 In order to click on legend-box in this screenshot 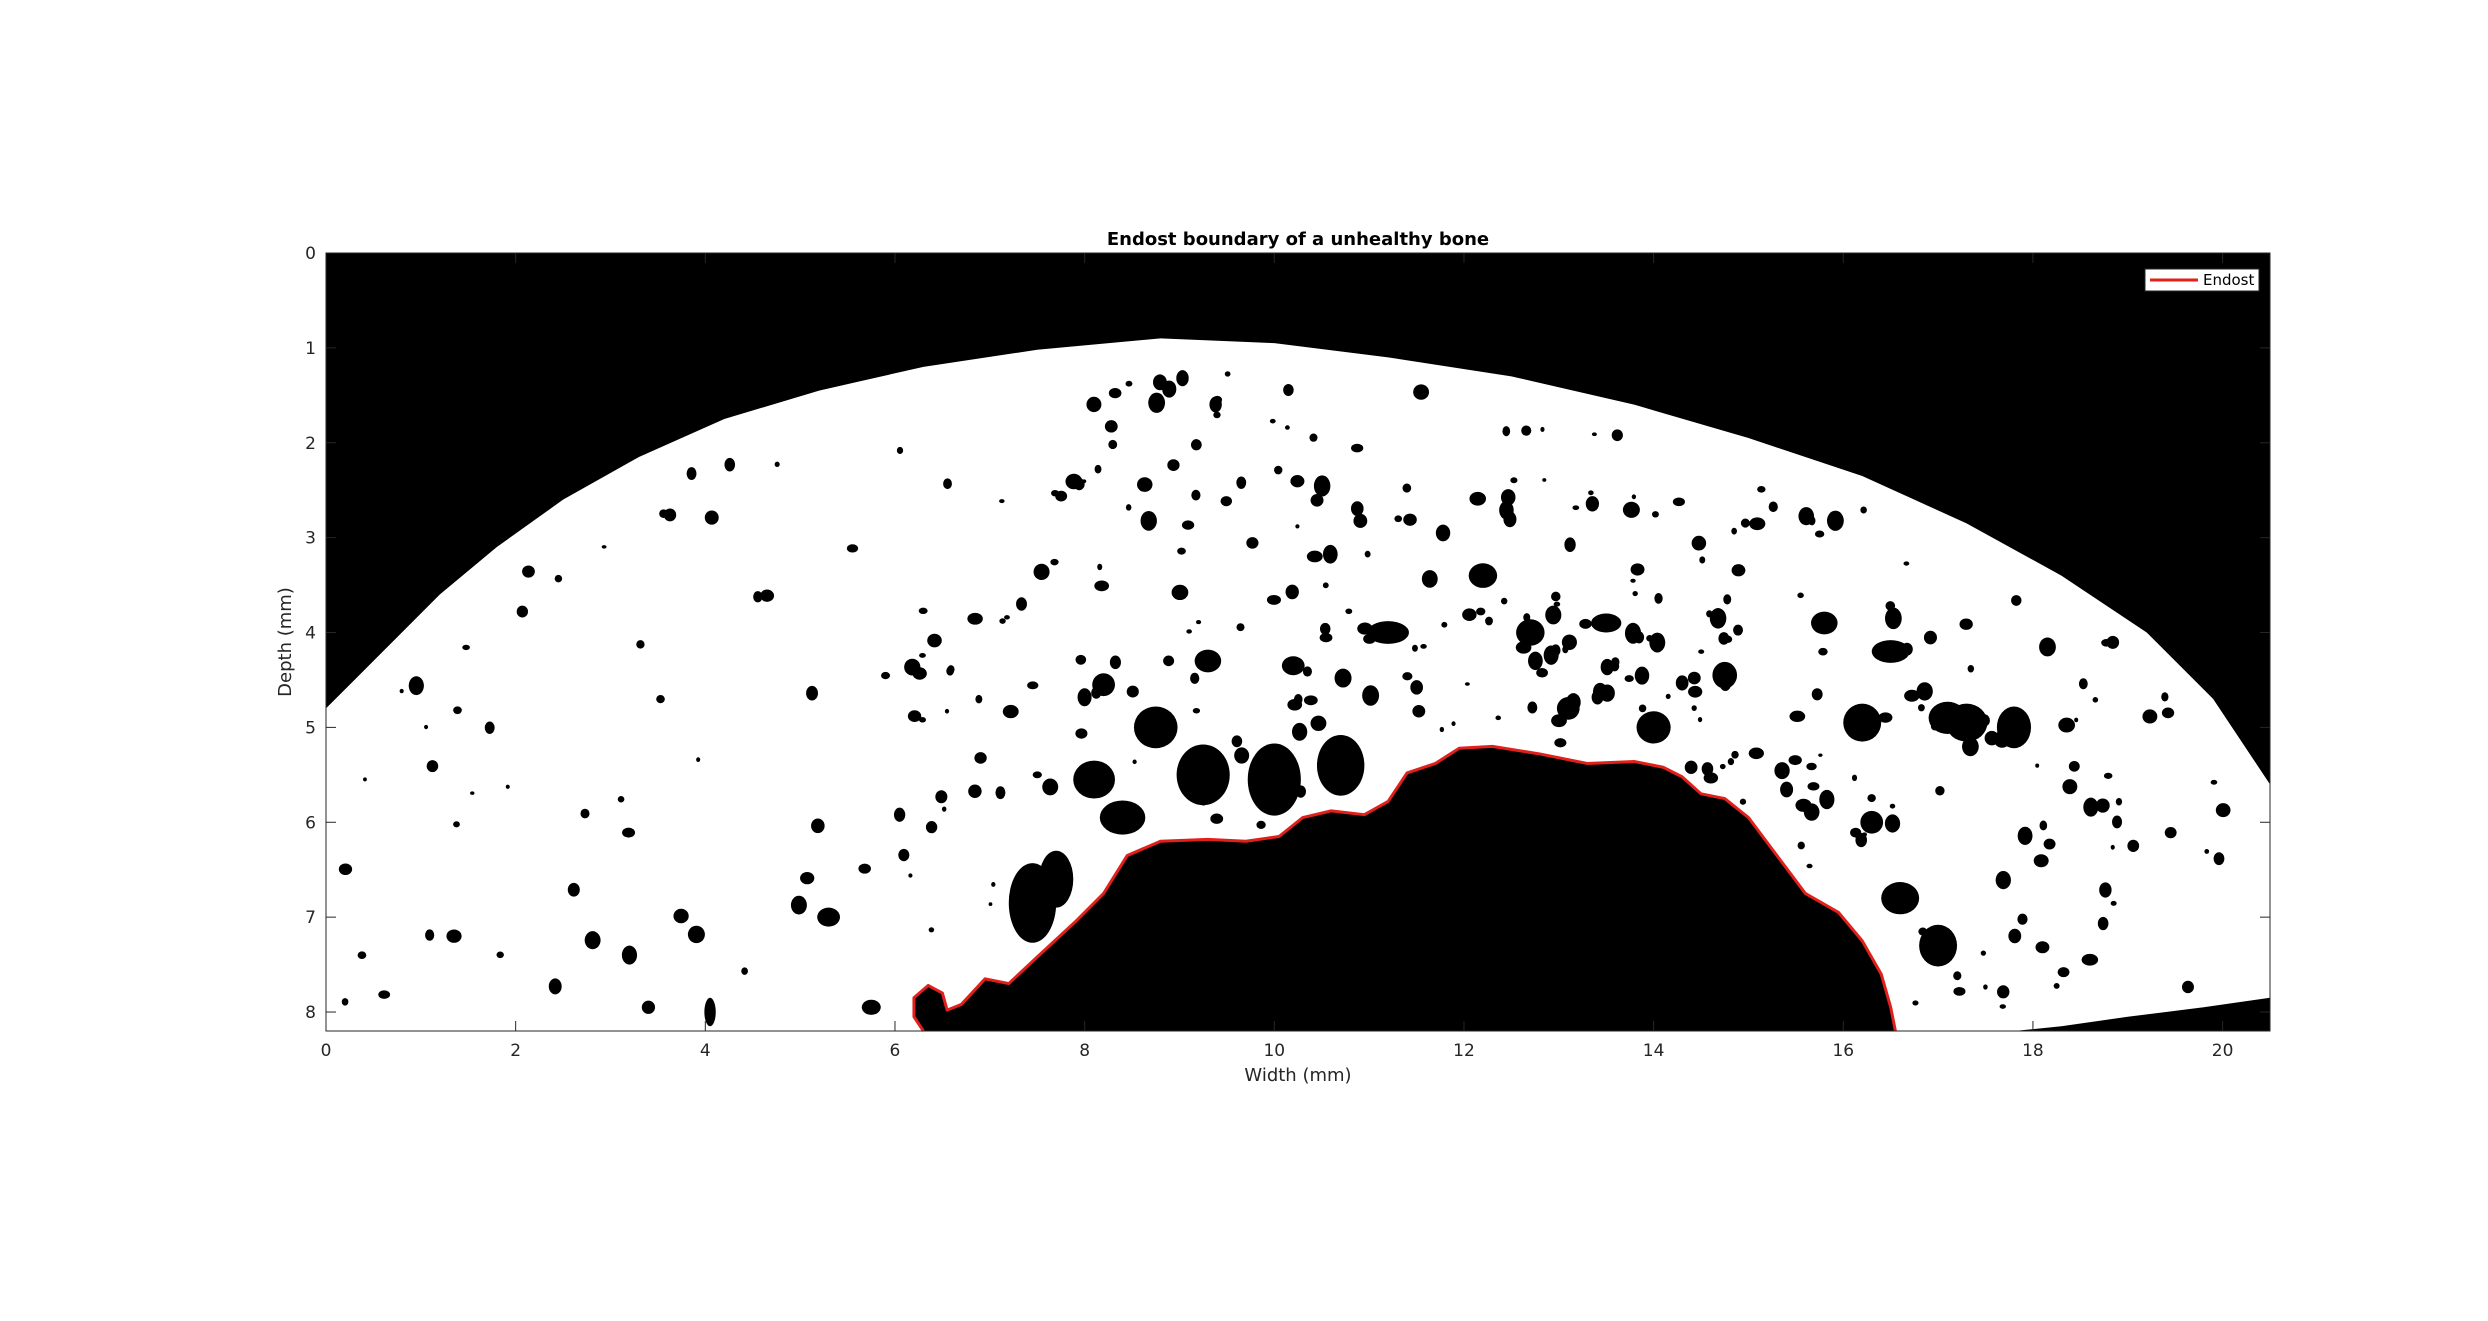, I will do `click(2202, 280)`.